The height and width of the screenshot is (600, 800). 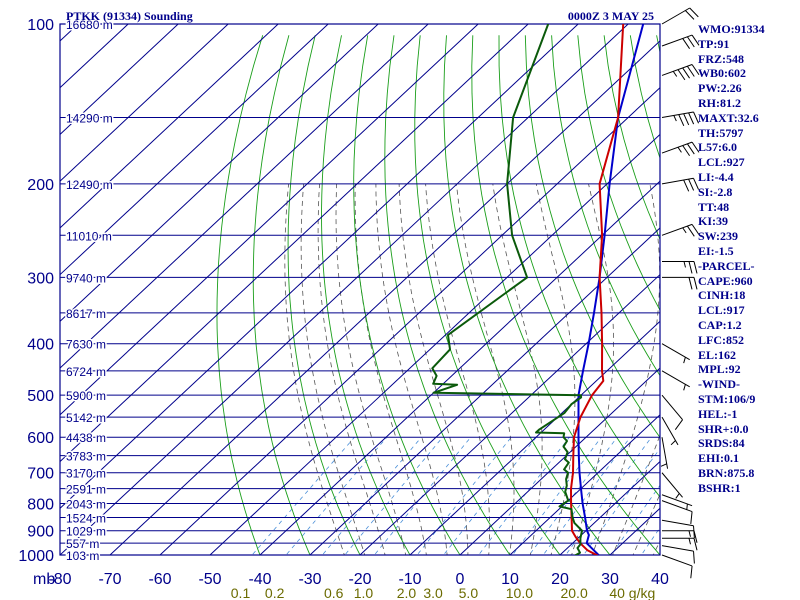 I want to click on index-line: TP:91, so click(x=714, y=43).